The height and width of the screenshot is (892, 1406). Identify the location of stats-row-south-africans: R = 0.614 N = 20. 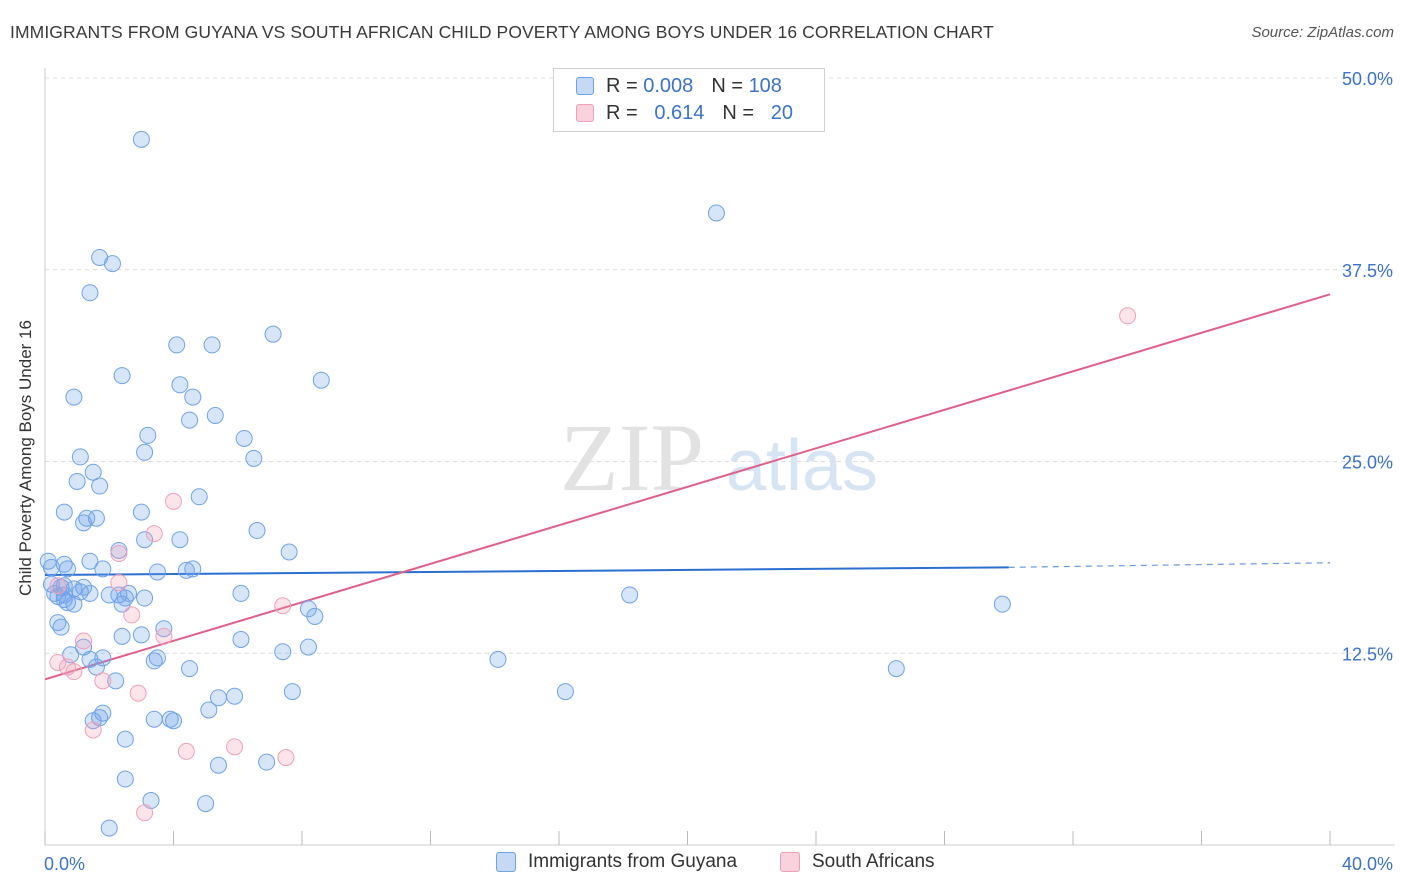
(684, 113).